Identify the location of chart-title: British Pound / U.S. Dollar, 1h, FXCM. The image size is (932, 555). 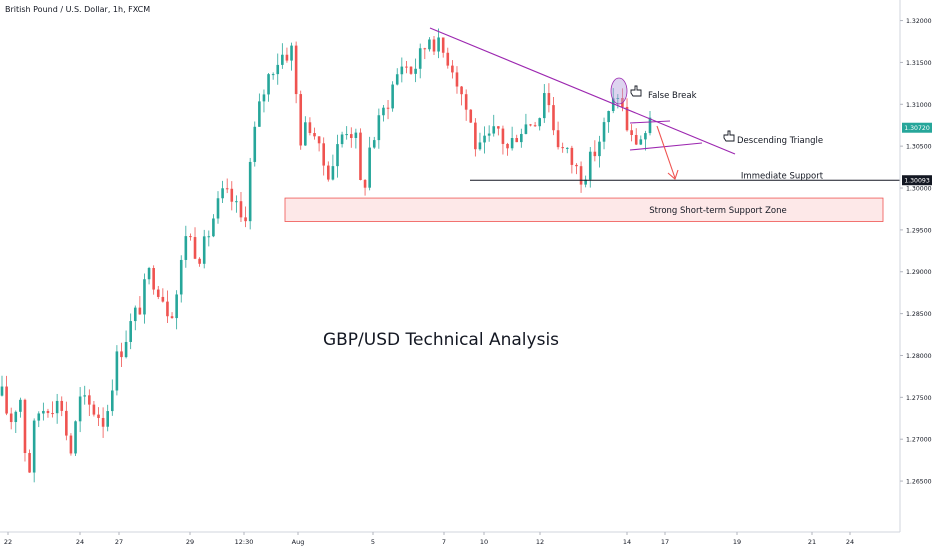
(78, 9).